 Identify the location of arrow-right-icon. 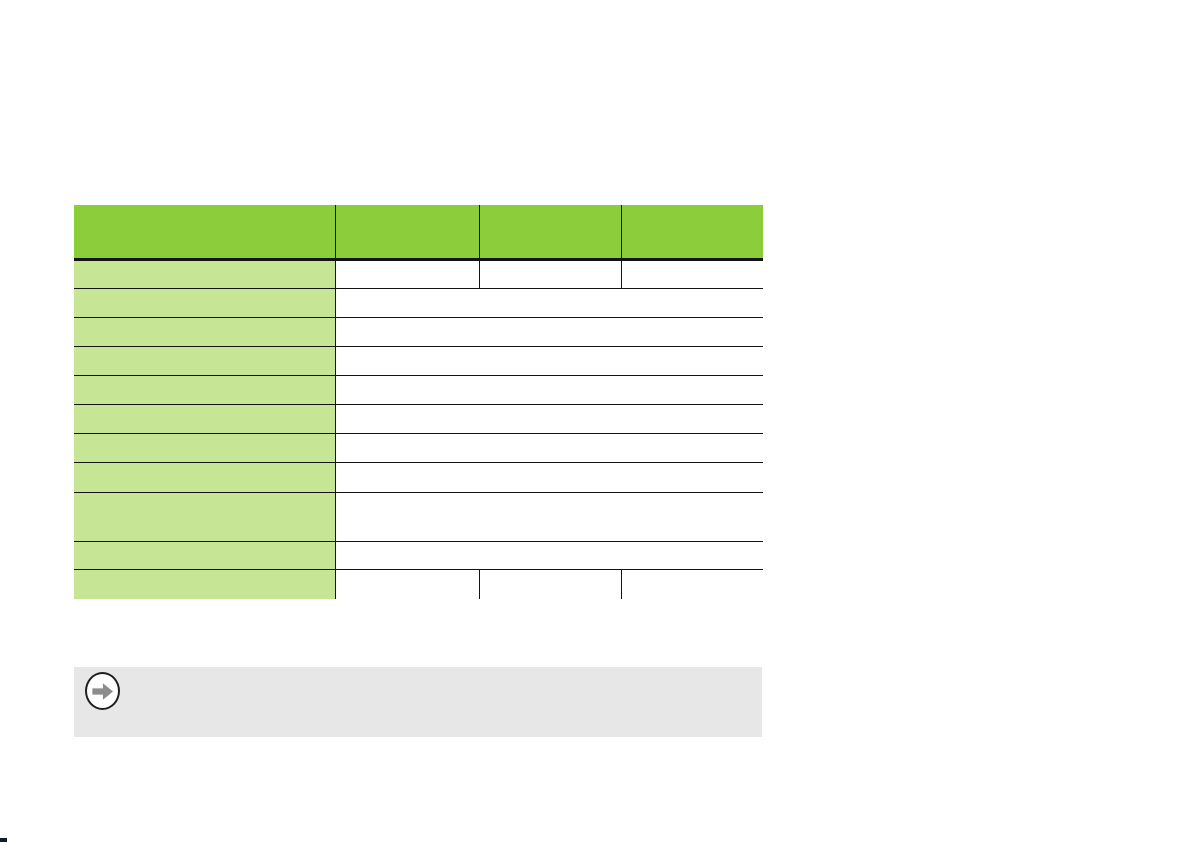
(102, 691).